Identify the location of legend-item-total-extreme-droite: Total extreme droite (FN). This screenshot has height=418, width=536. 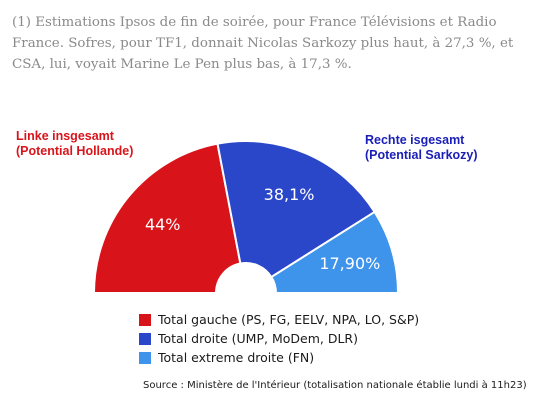
(279, 357).